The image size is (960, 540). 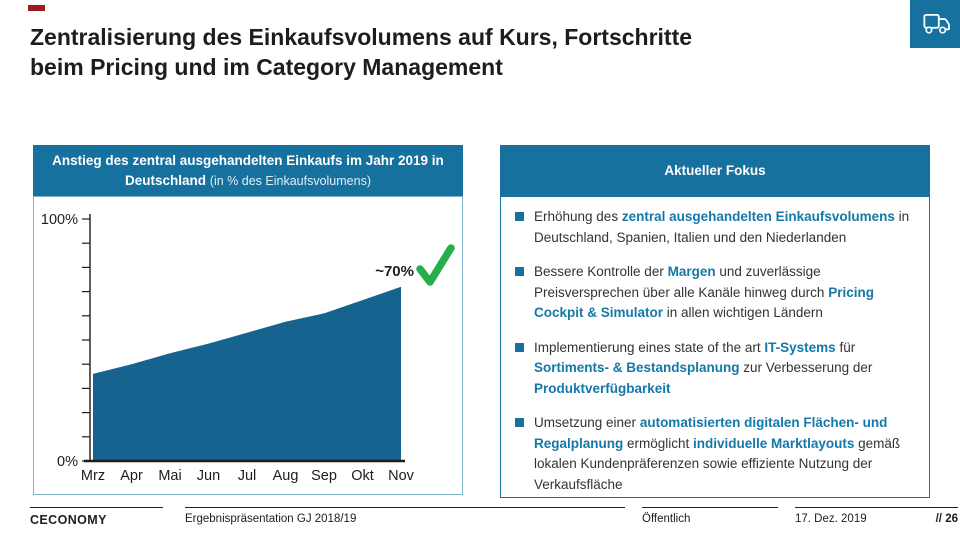 What do you see at coordinates (324, 476) in the screenshot?
I see `x-tick-label: Sep` at bounding box center [324, 476].